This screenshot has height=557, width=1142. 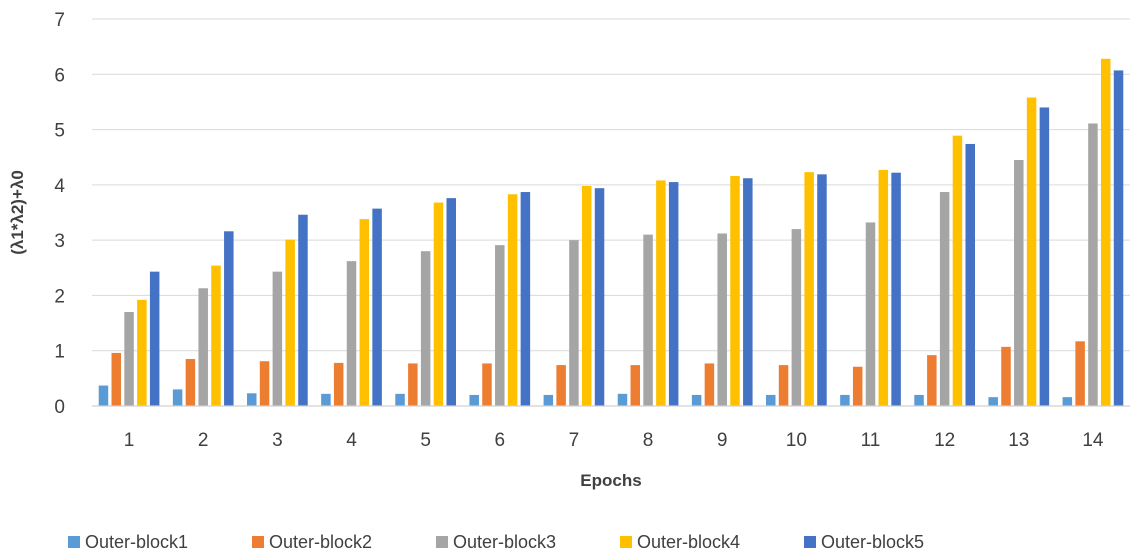 I want to click on legend-label: Outer-block3, so click(x=504, y=542).